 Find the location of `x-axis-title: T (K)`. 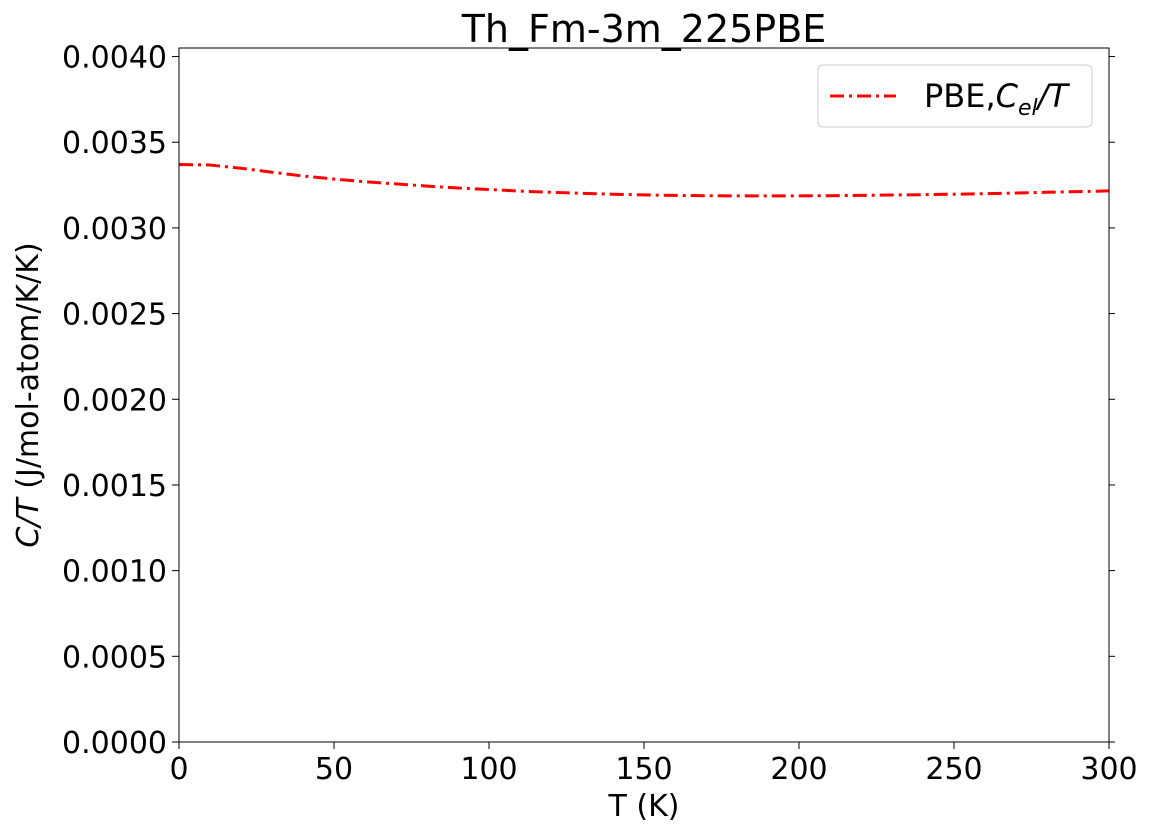

x-axis-title: T (K) is located at coordinates (644, 806).